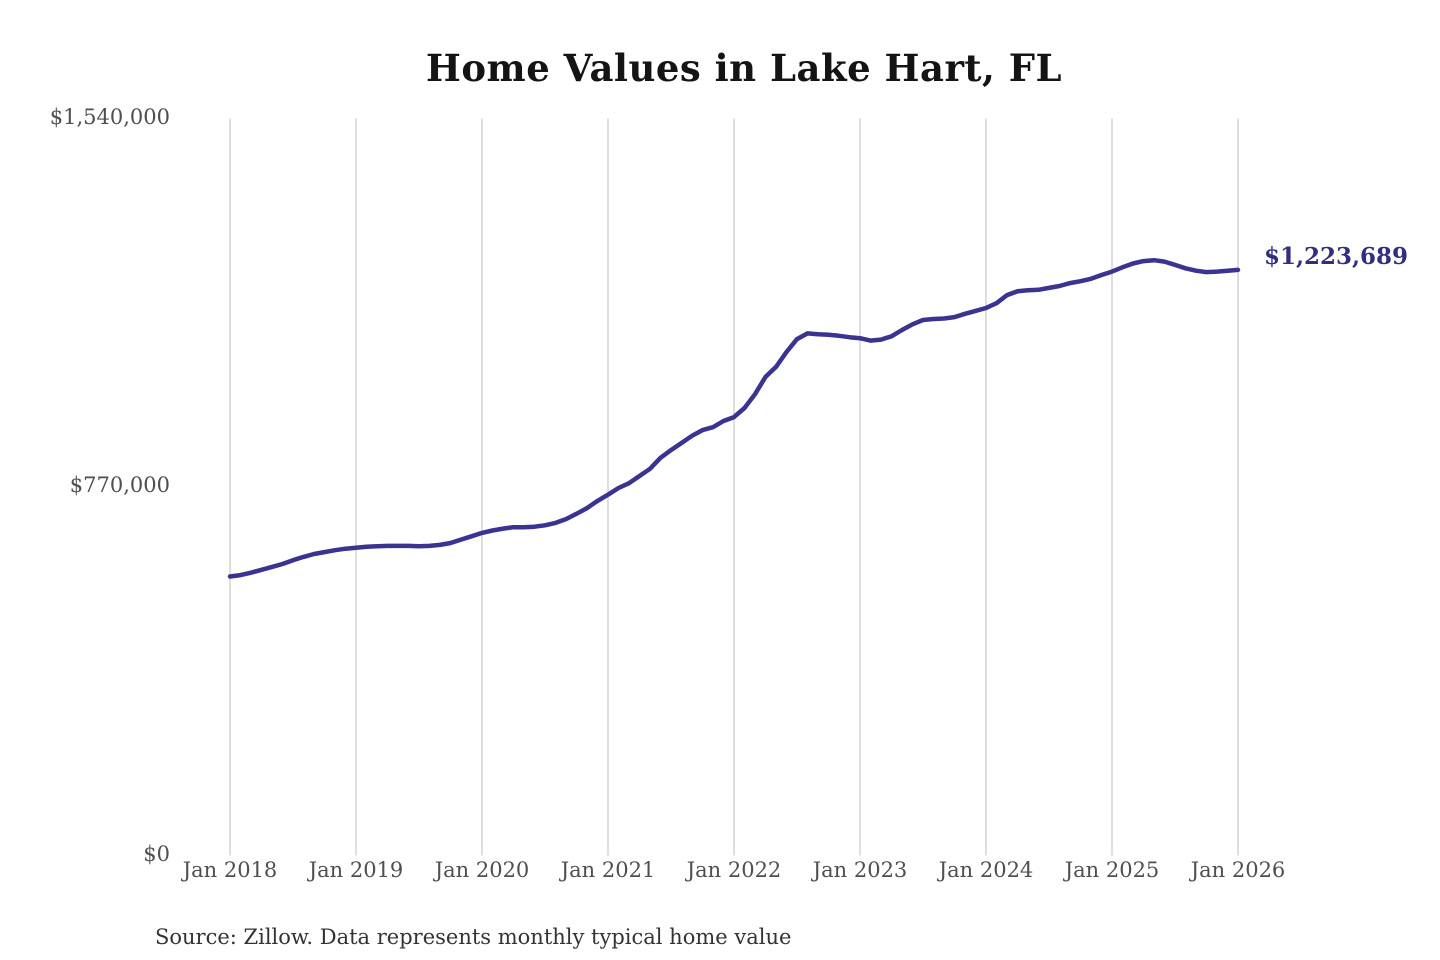 This screenshot has width=1440, height=960. What do you see at coordinates (1238, 870) in the screenshot?
I see `x-axis-tick-label: Jan 2026` at bounding box center [1238, 870].